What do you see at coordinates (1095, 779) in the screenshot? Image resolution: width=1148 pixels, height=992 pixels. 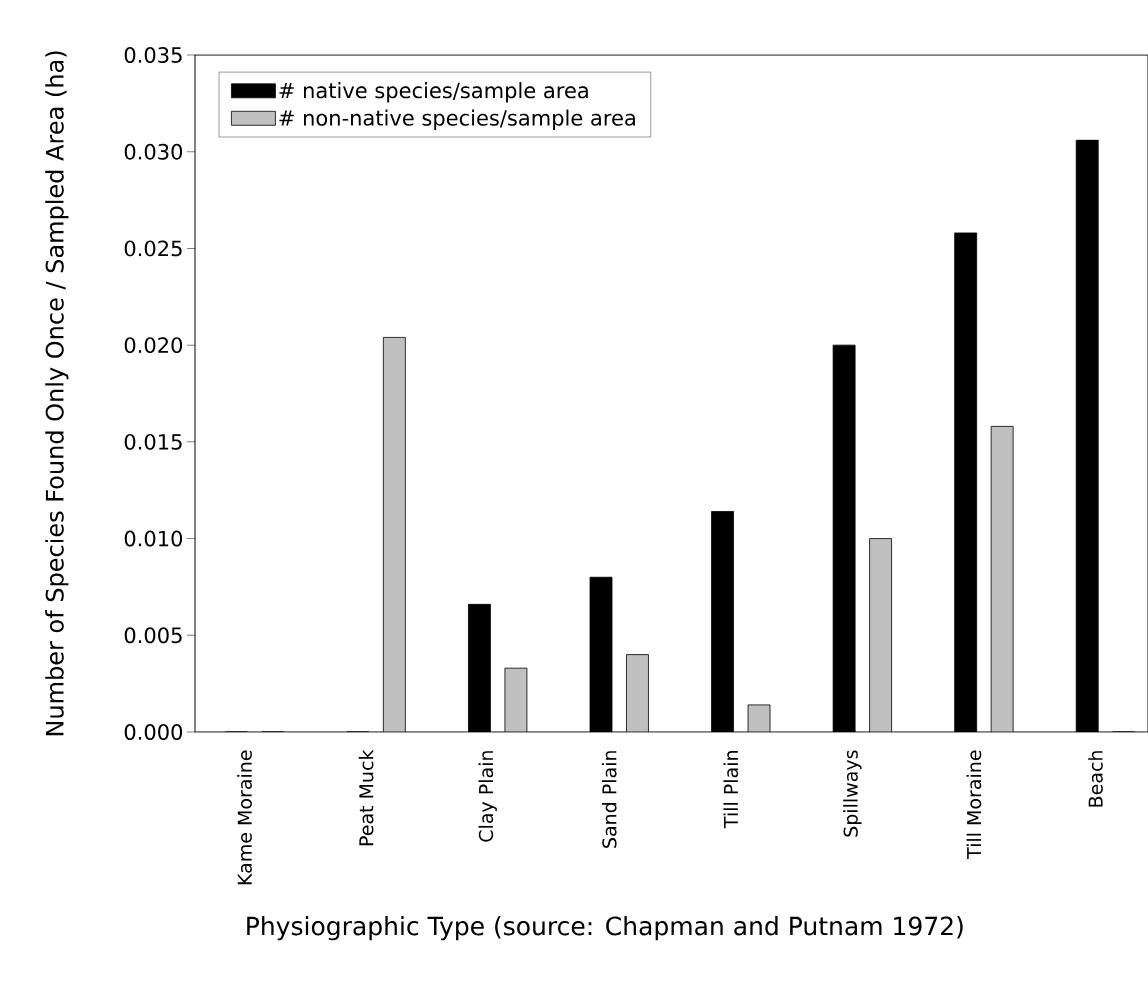 I see `x-tick-label: Beach` at bounding box center [1095, 779].